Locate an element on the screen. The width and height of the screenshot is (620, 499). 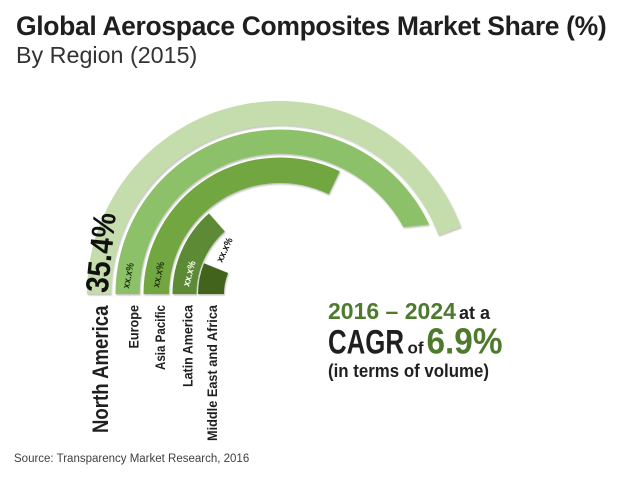
svg-text: North America is located at coordinates (100, 369).